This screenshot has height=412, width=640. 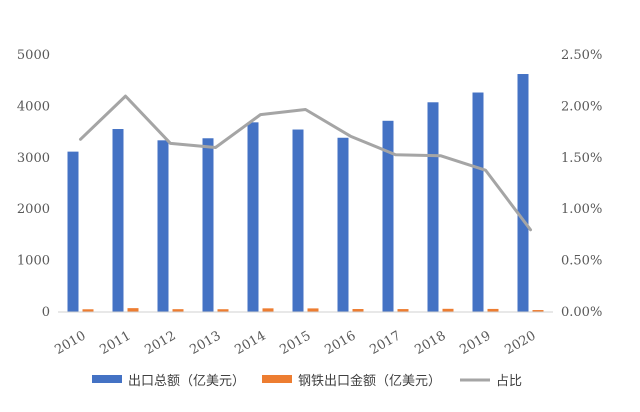 What do you see at coordinates (430, 343) in the screenshot?
I see `x-tick-label: 2018` at bounding box center [430, 343].